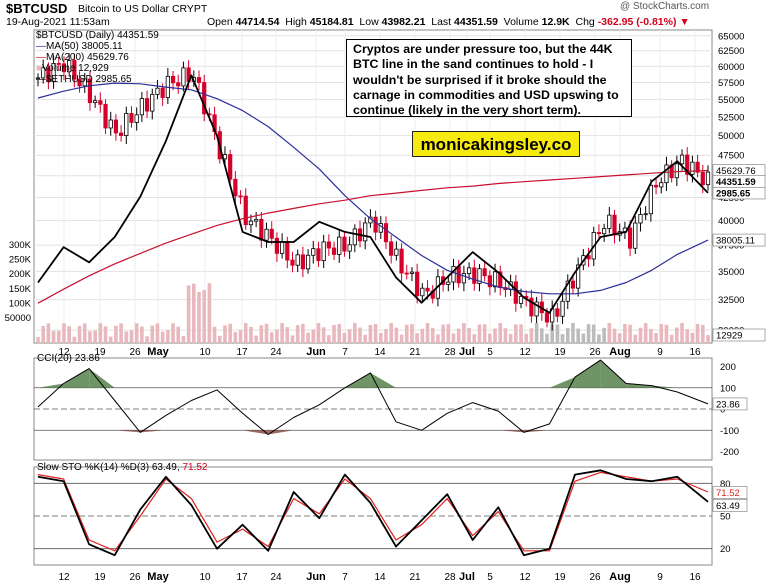 The height and width of the screenshot is (588, 770). What do you see at coordinates (731, 67) in the screenshot?
I see `price-tick-label: 60000` at bounding box center [731, 67].